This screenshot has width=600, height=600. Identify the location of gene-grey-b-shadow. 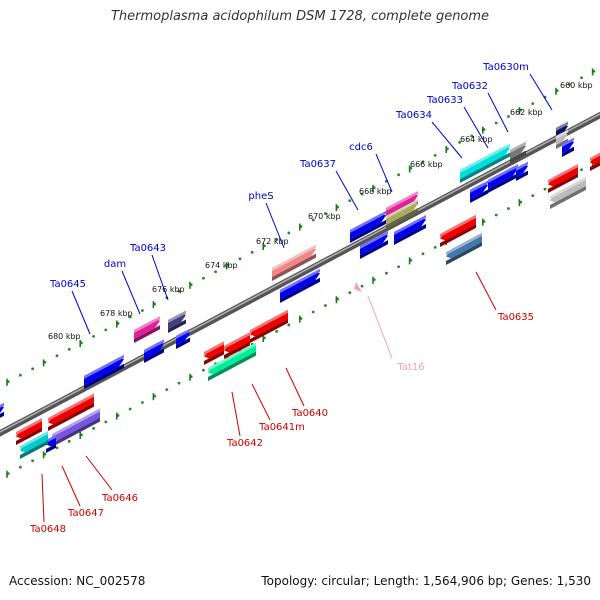
(568, 197).